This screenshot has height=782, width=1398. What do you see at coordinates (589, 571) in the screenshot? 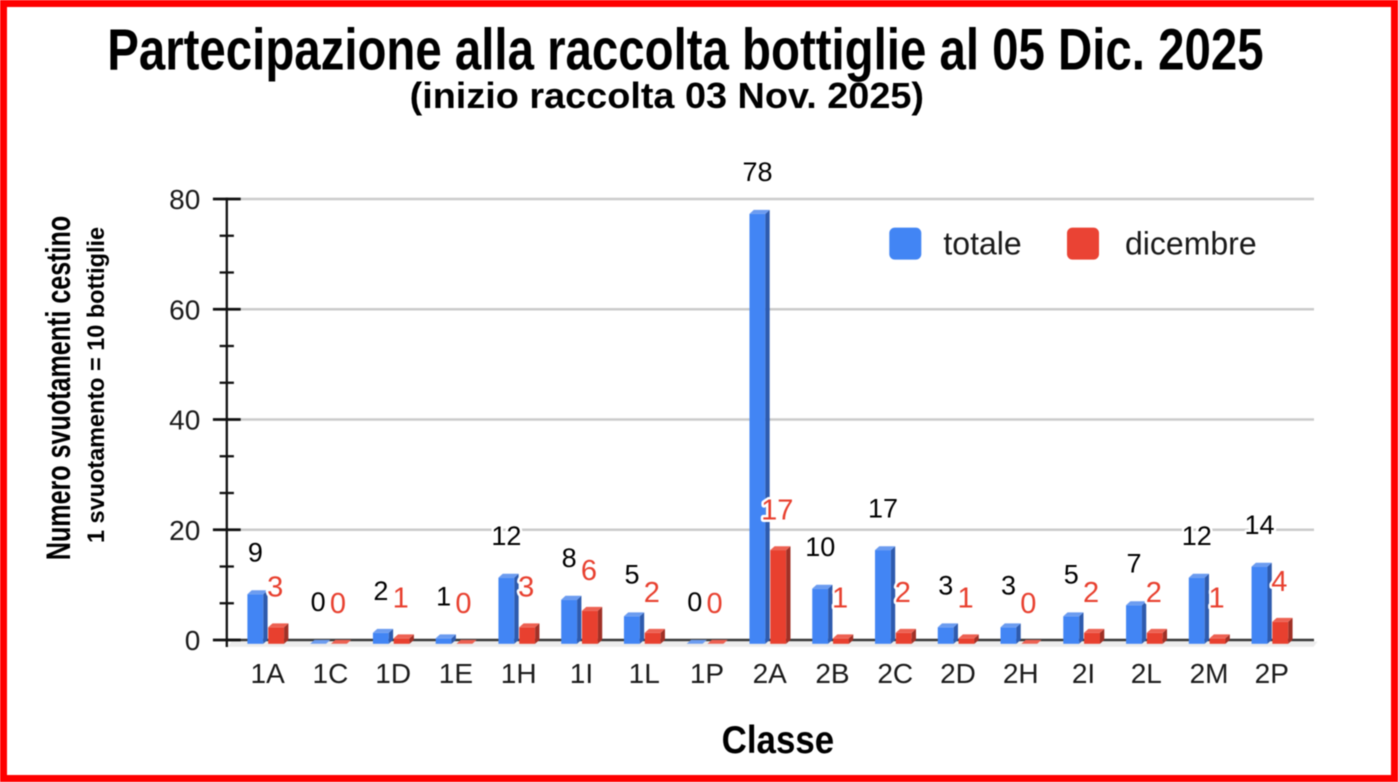
I see `svg-text: 6` at bounding box center [589, 571].